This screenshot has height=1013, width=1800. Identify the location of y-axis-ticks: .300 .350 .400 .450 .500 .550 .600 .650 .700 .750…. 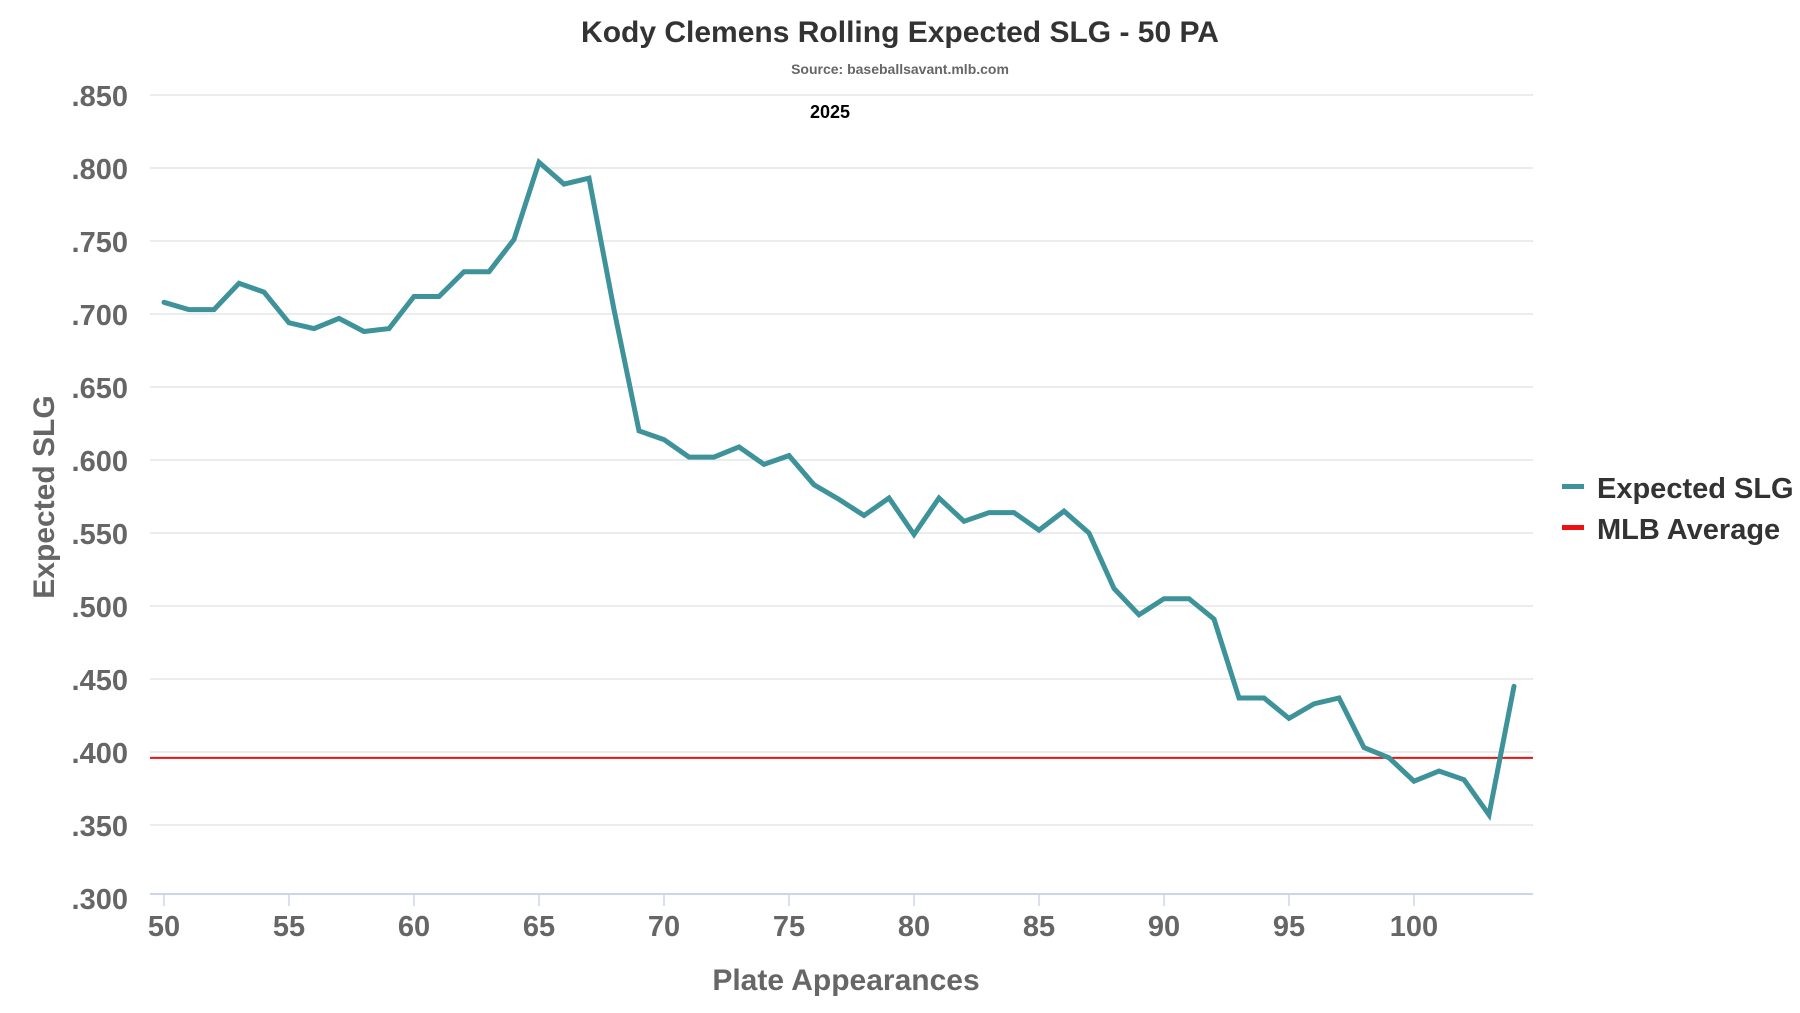
(100, 498).